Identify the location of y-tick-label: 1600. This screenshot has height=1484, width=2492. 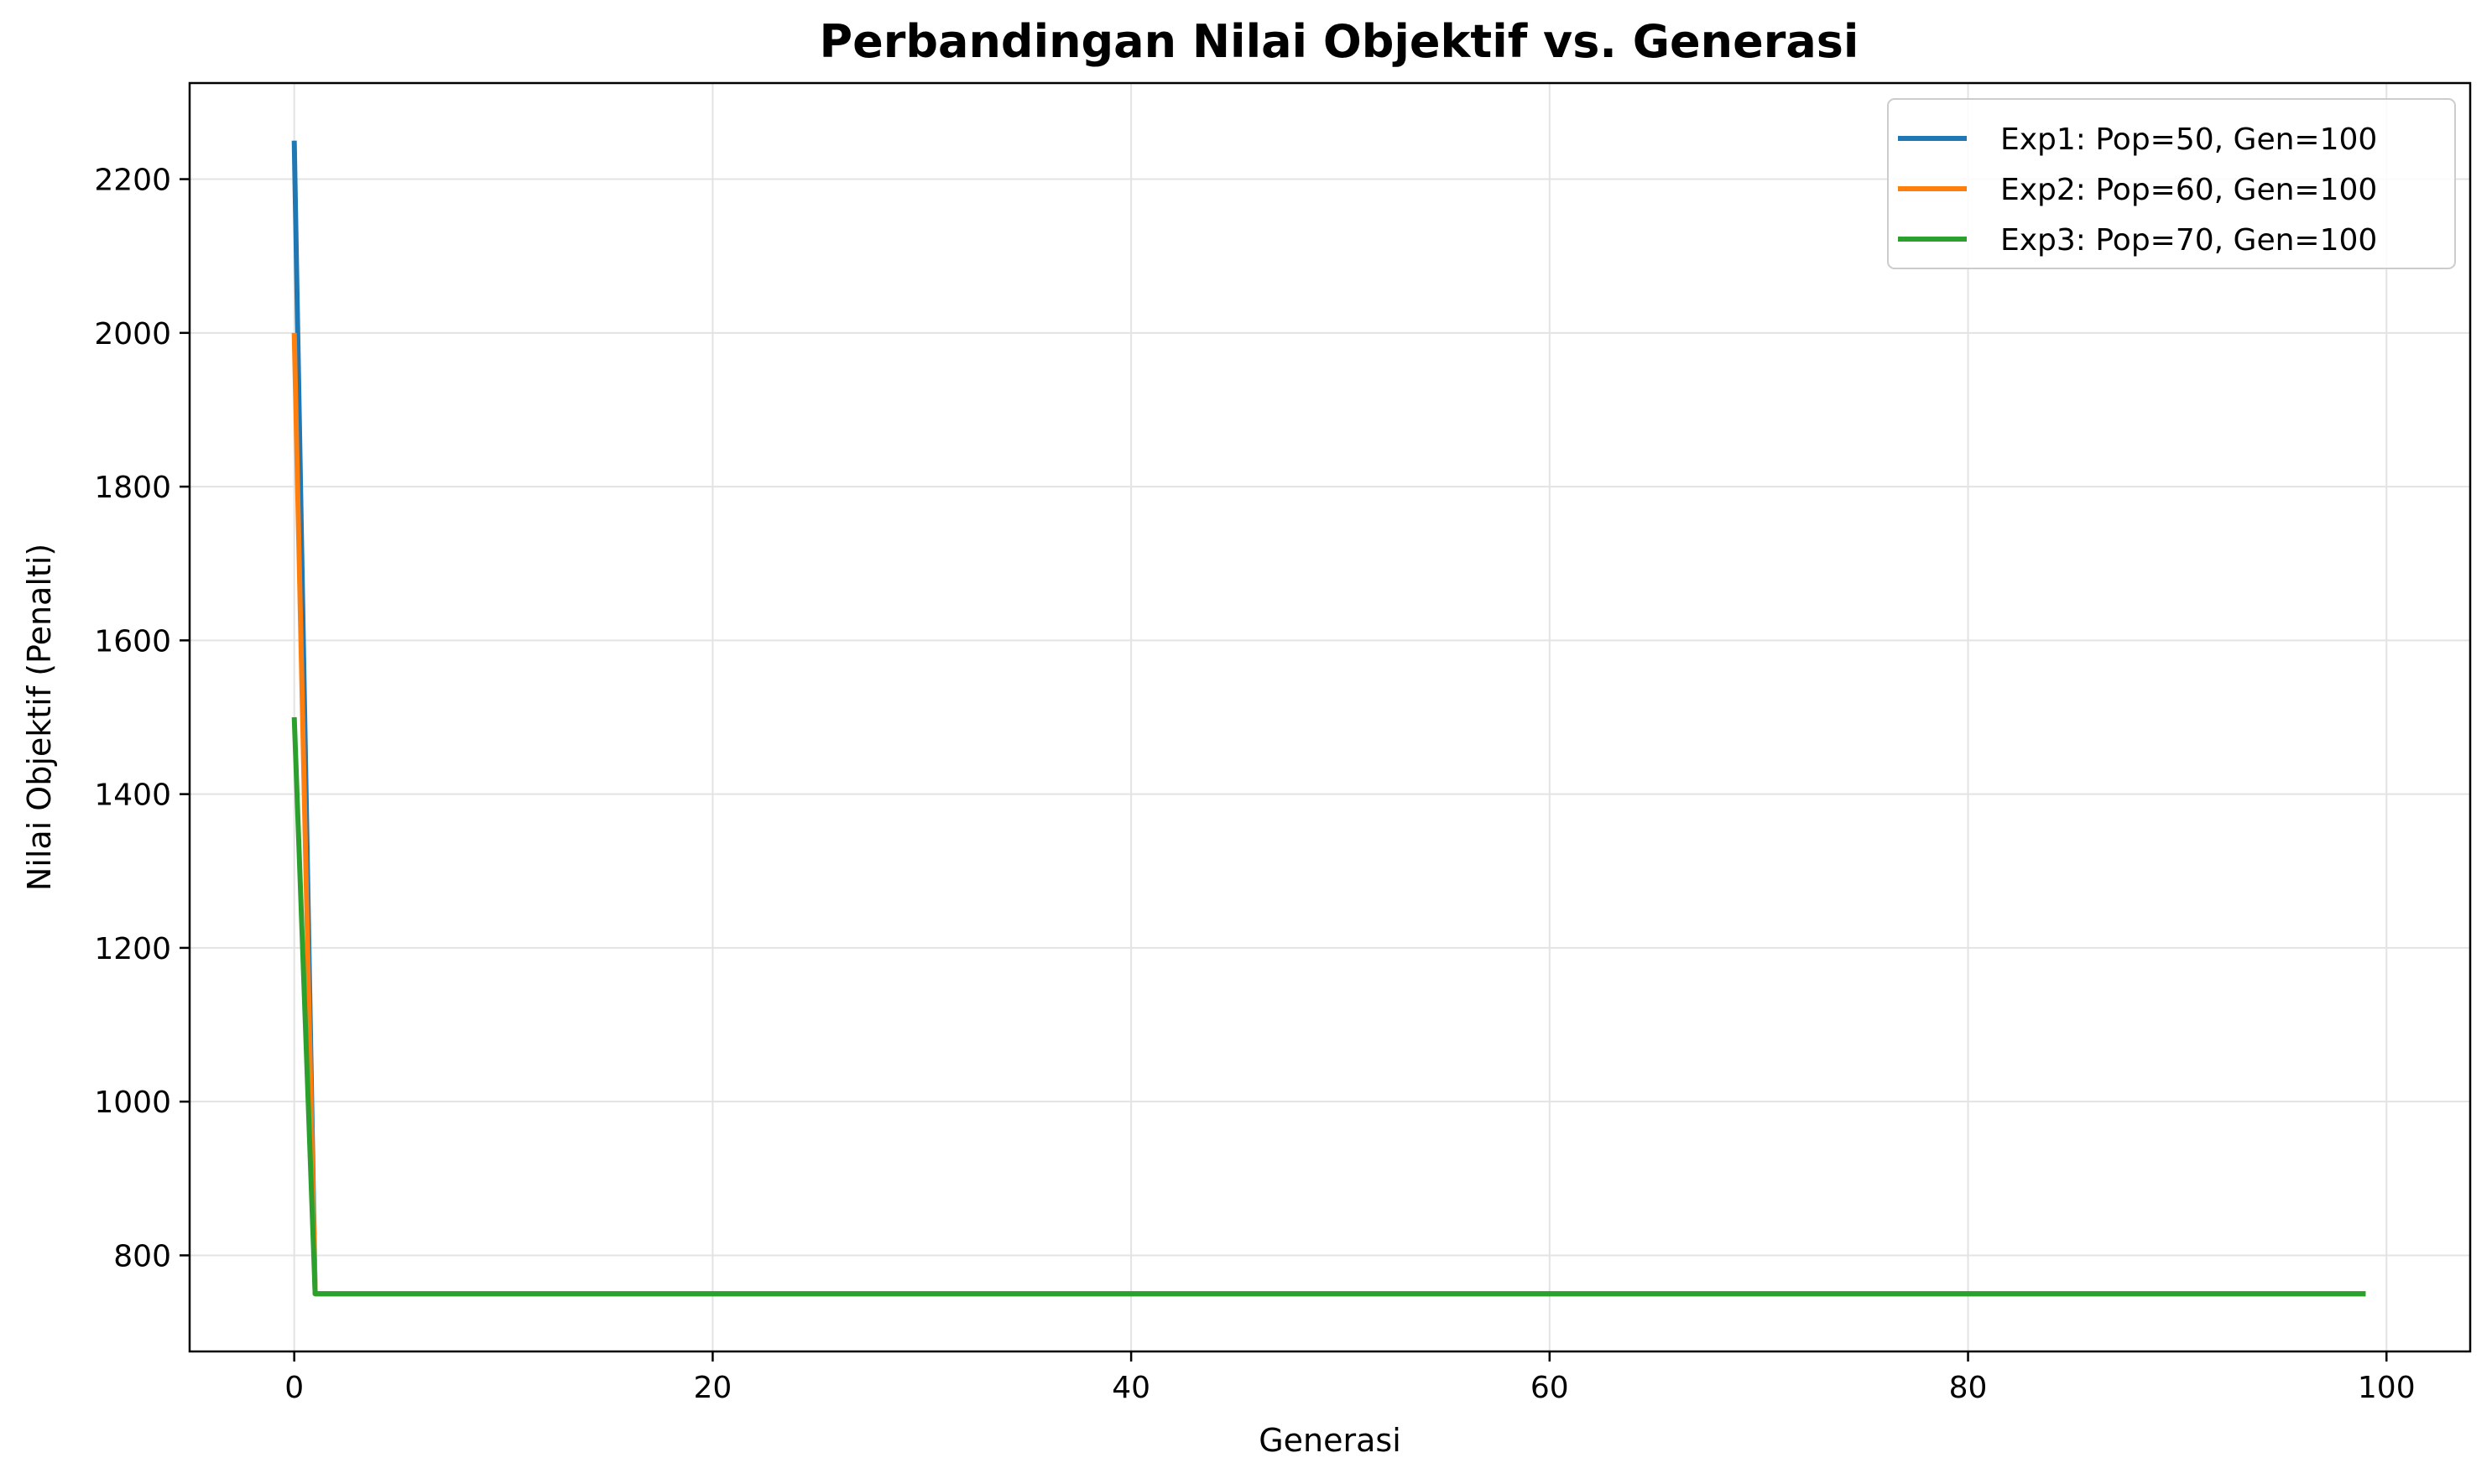
(133, 641).